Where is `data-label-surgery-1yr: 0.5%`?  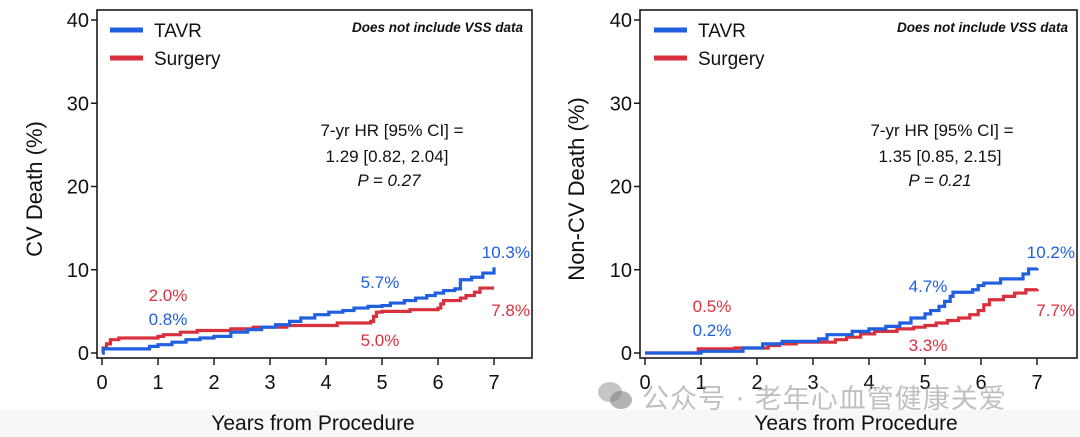
data-label-surgery-1yr: 0.5% is located at coordinates (712, 306).